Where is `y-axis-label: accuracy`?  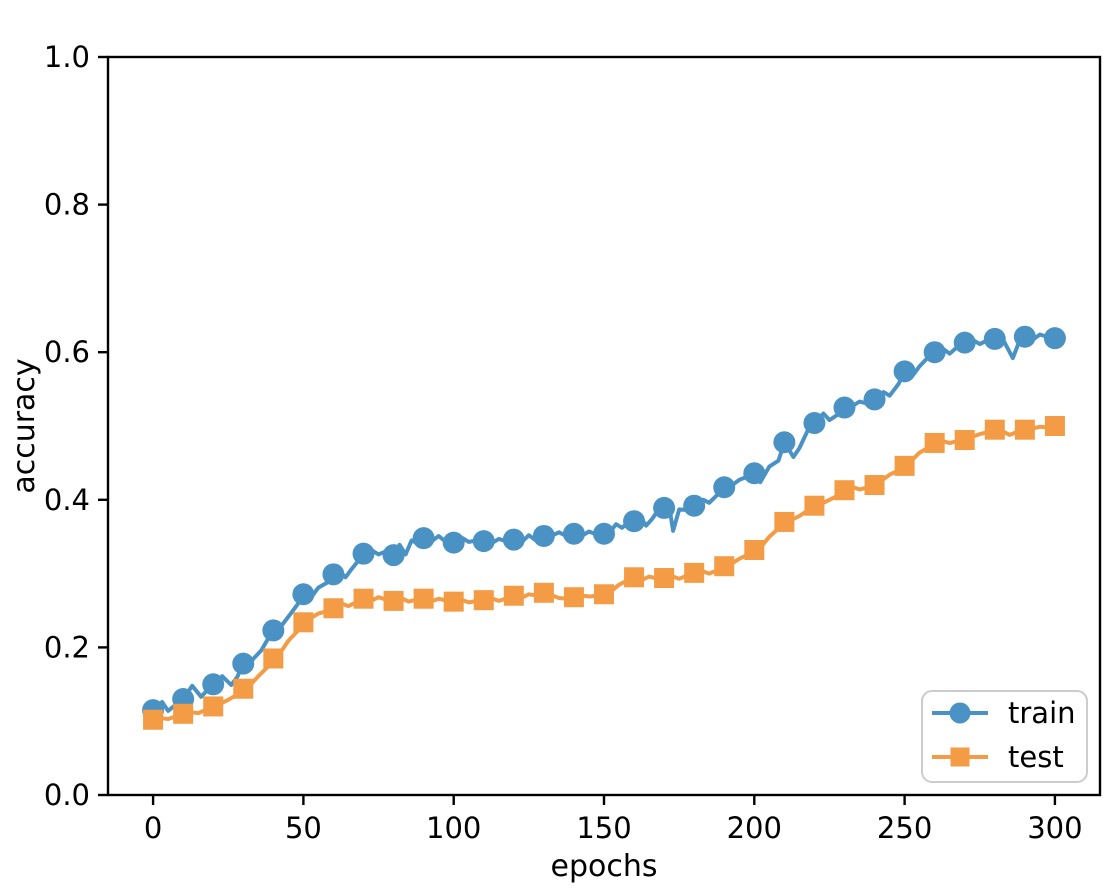 y-axis-label: accuracy is located at coordinates (24, 425).